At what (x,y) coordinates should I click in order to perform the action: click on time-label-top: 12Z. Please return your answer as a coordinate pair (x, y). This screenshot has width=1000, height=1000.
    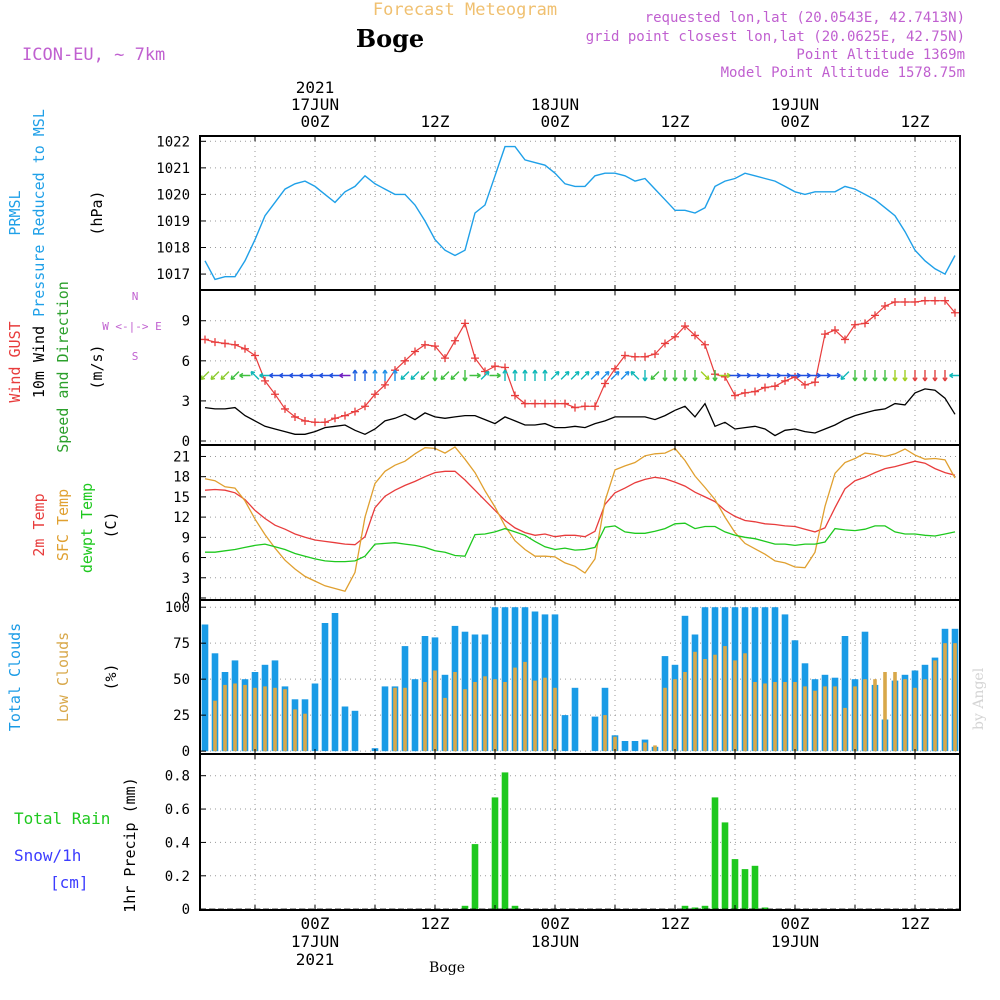
    Looking at the image, I should click on (675, 121).